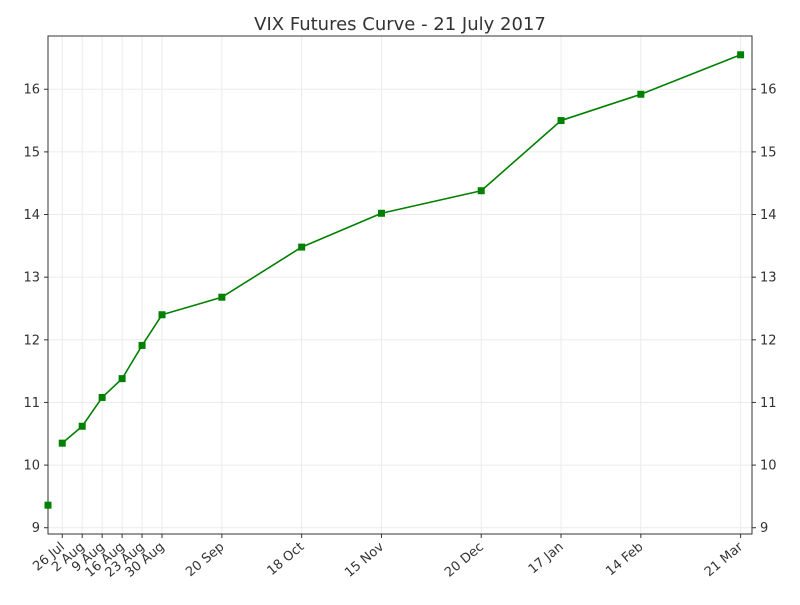 The image size is (800, 605). Describe the element at coordinates (31, 403) in the screenshot. I see `y-tick-label-left: 11` at that location.